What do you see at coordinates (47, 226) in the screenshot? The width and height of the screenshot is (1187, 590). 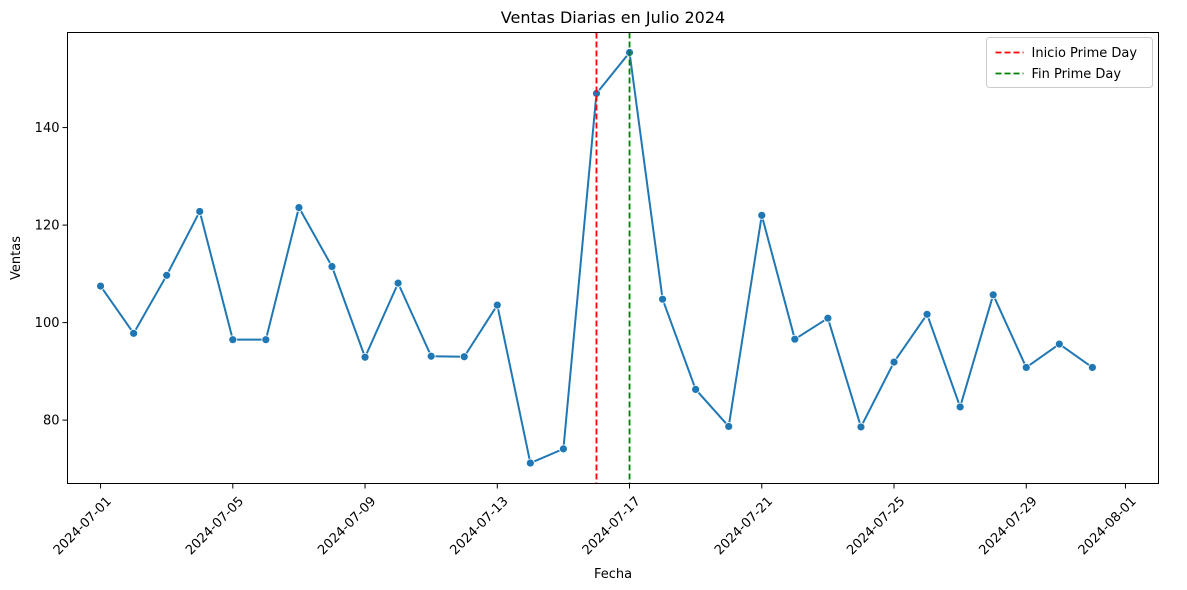 I see `y-tick-label: 120` at bounding box center [47, 226].